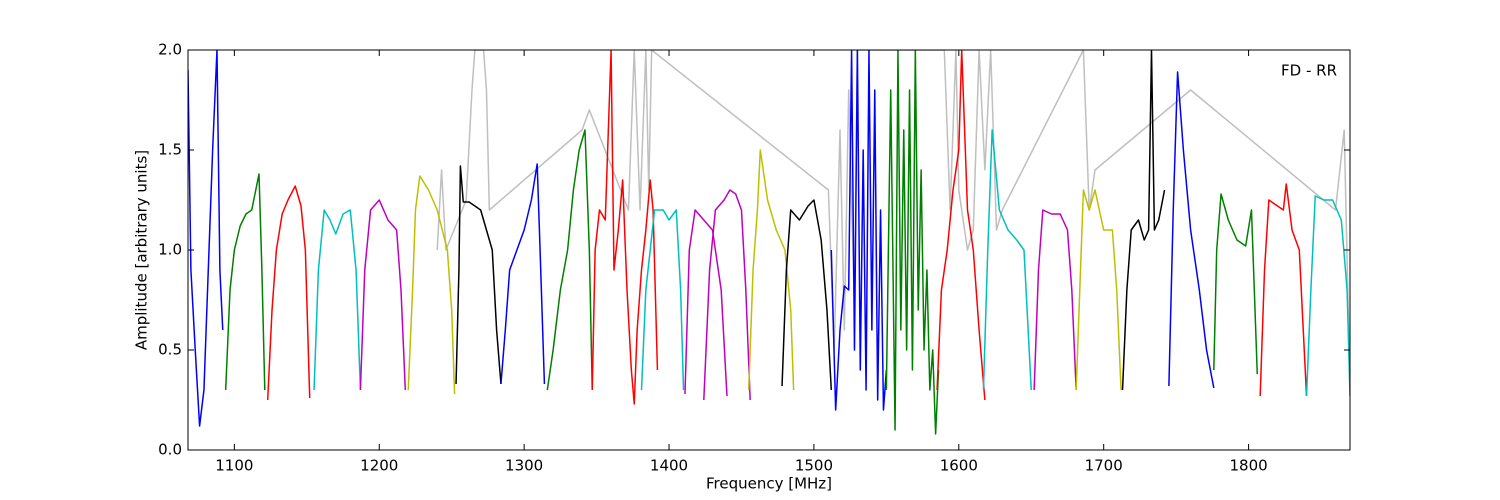 The image size is (1500, 500). What do you see at coordinates (669, 466) in the screenshot?
I see `x-tick-label: 1400` at bounding box center [669, 466].